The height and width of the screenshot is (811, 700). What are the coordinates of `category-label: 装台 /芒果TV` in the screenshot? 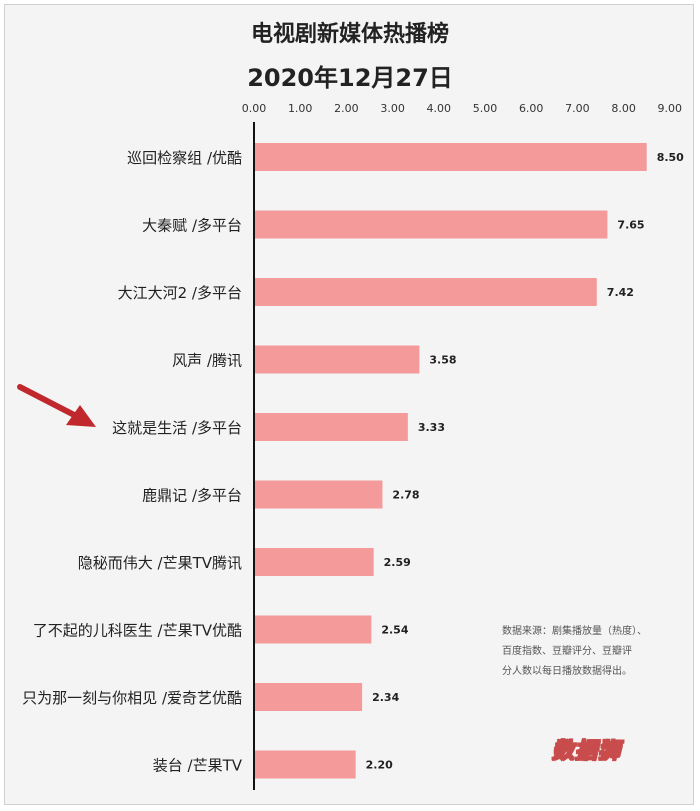 It's located at (198, 766).